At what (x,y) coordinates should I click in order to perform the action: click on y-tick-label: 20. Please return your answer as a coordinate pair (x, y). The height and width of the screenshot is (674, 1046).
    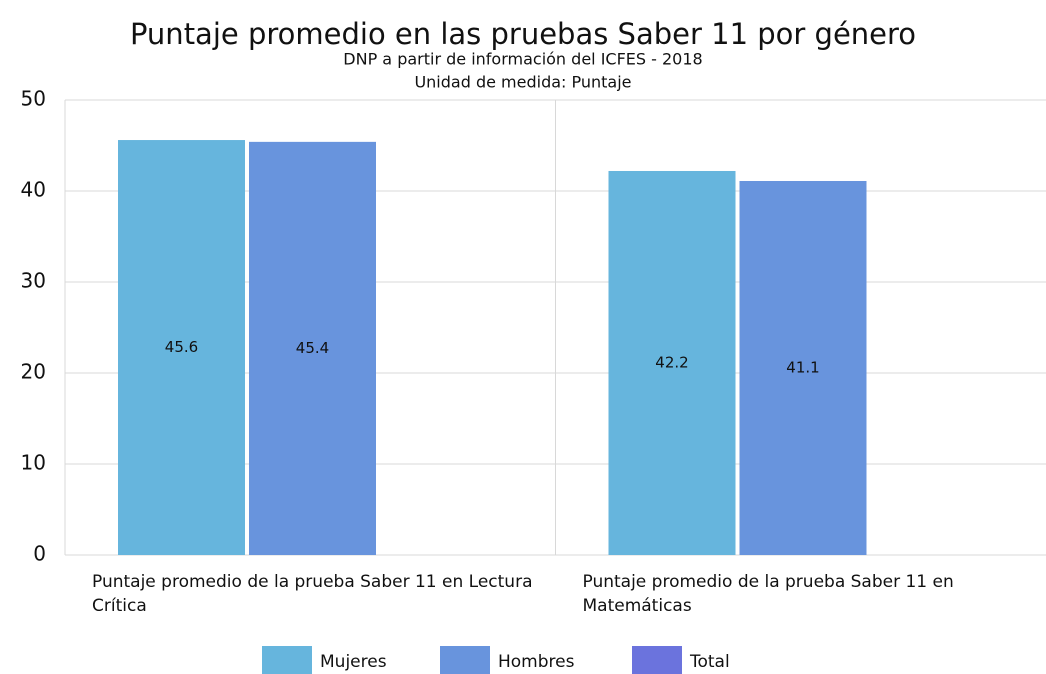
    Looking at the image, I should click on (33, 372).